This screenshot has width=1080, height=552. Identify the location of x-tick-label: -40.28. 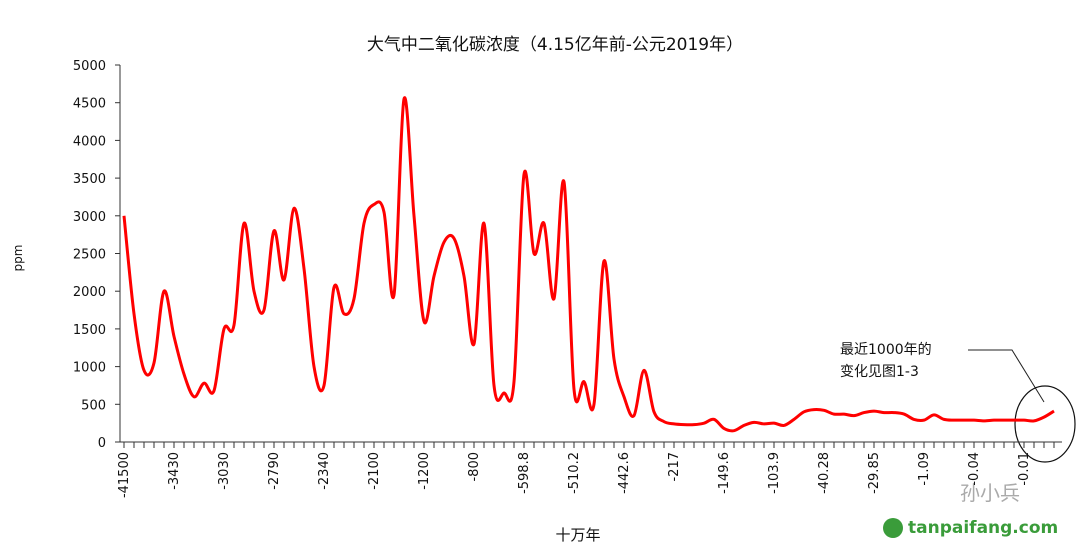
(824, 473).